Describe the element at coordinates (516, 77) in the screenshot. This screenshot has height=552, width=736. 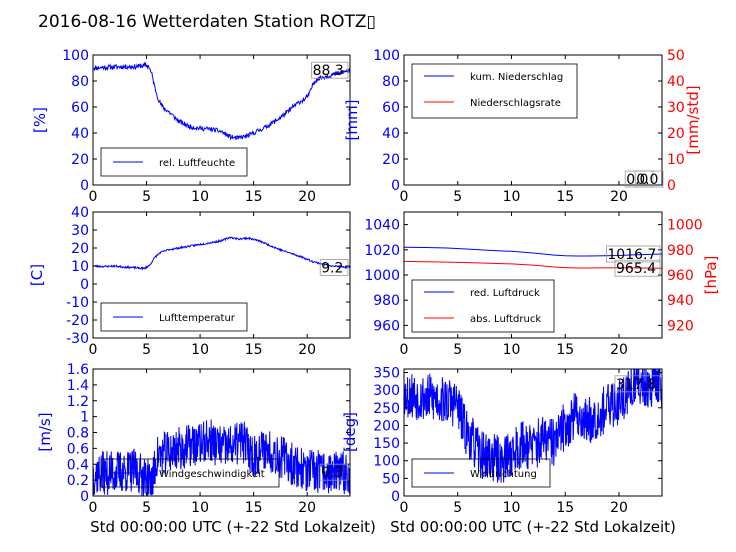
I see `legend-label: kum. Niederschlag` at that location.